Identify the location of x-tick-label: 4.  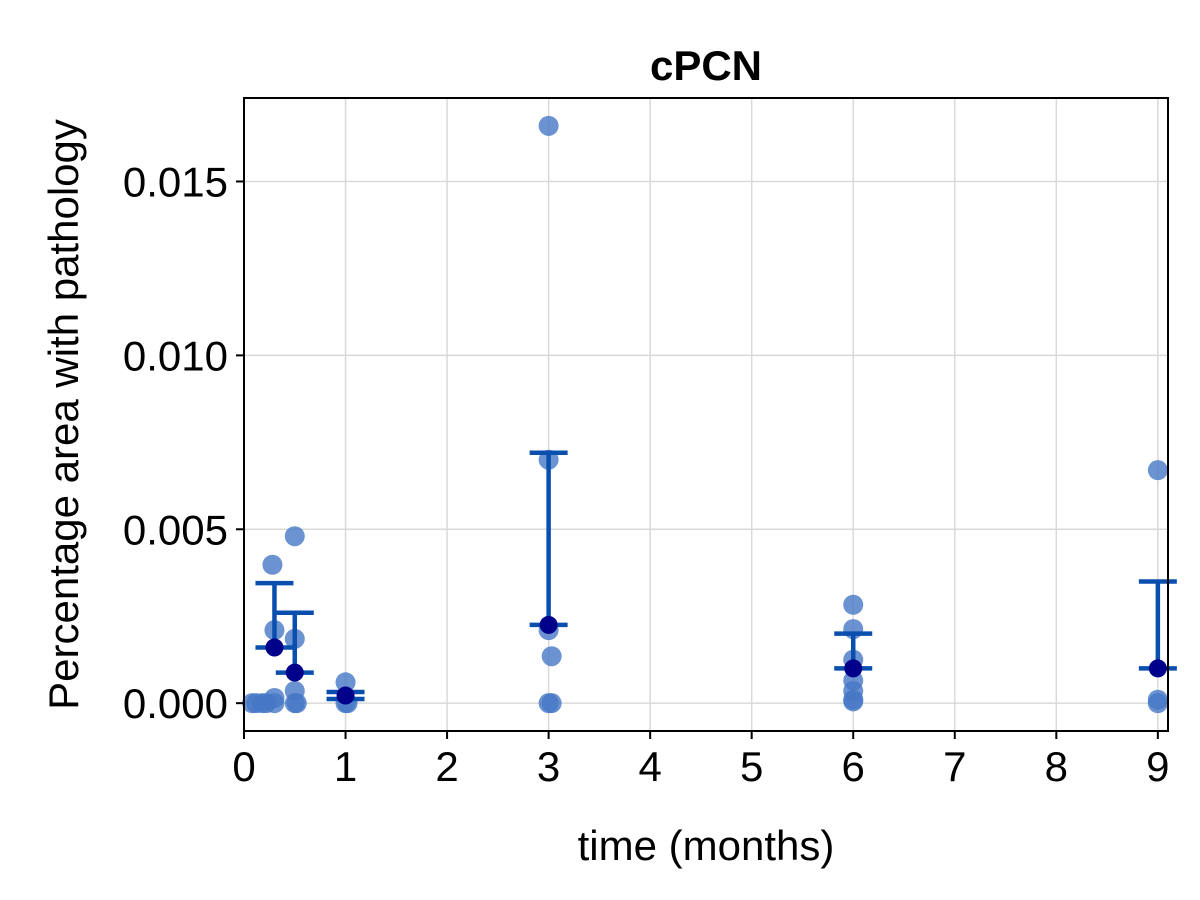
(649, 766).